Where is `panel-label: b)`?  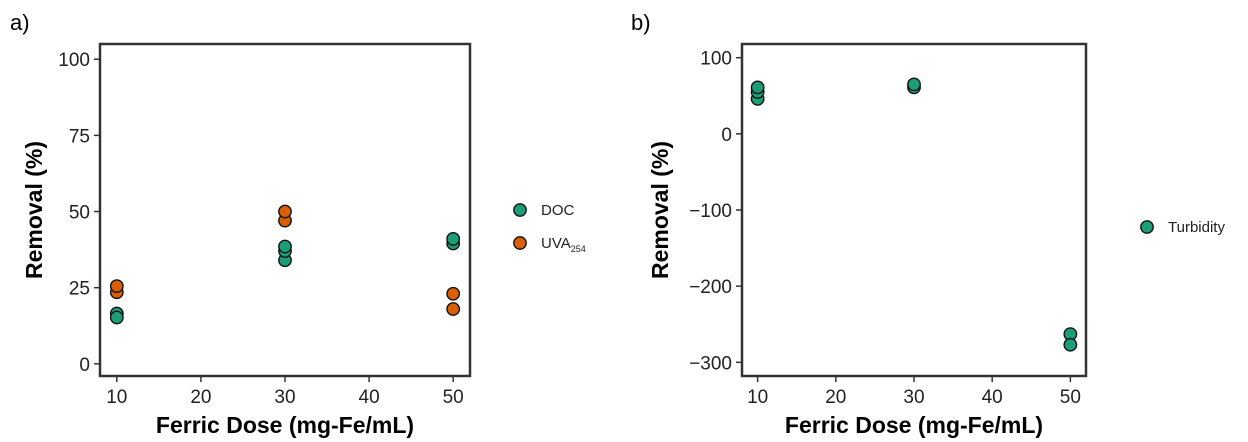 panel-label: b) is located at coordinates (641, 22).